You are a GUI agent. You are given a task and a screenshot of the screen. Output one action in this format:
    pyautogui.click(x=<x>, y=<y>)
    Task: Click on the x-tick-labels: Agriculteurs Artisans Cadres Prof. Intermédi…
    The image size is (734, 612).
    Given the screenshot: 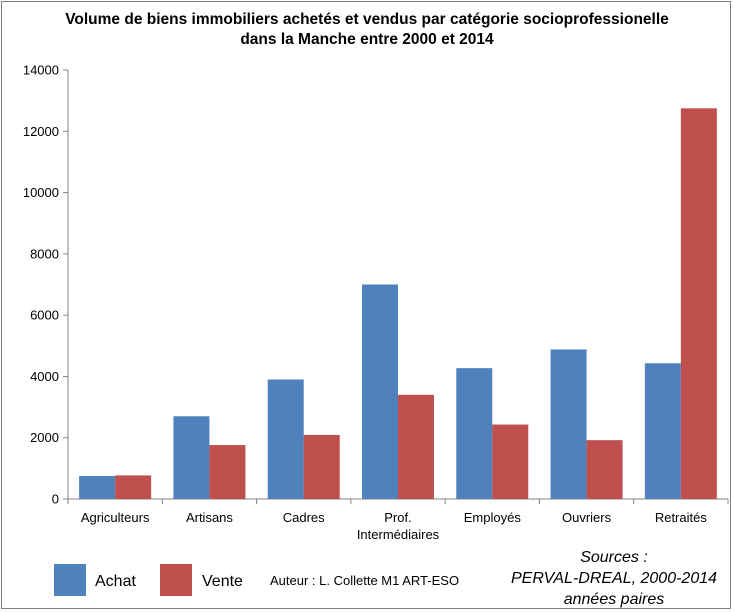 What is the action you would take?
    pyautogui.click(x=394, y=526)
    